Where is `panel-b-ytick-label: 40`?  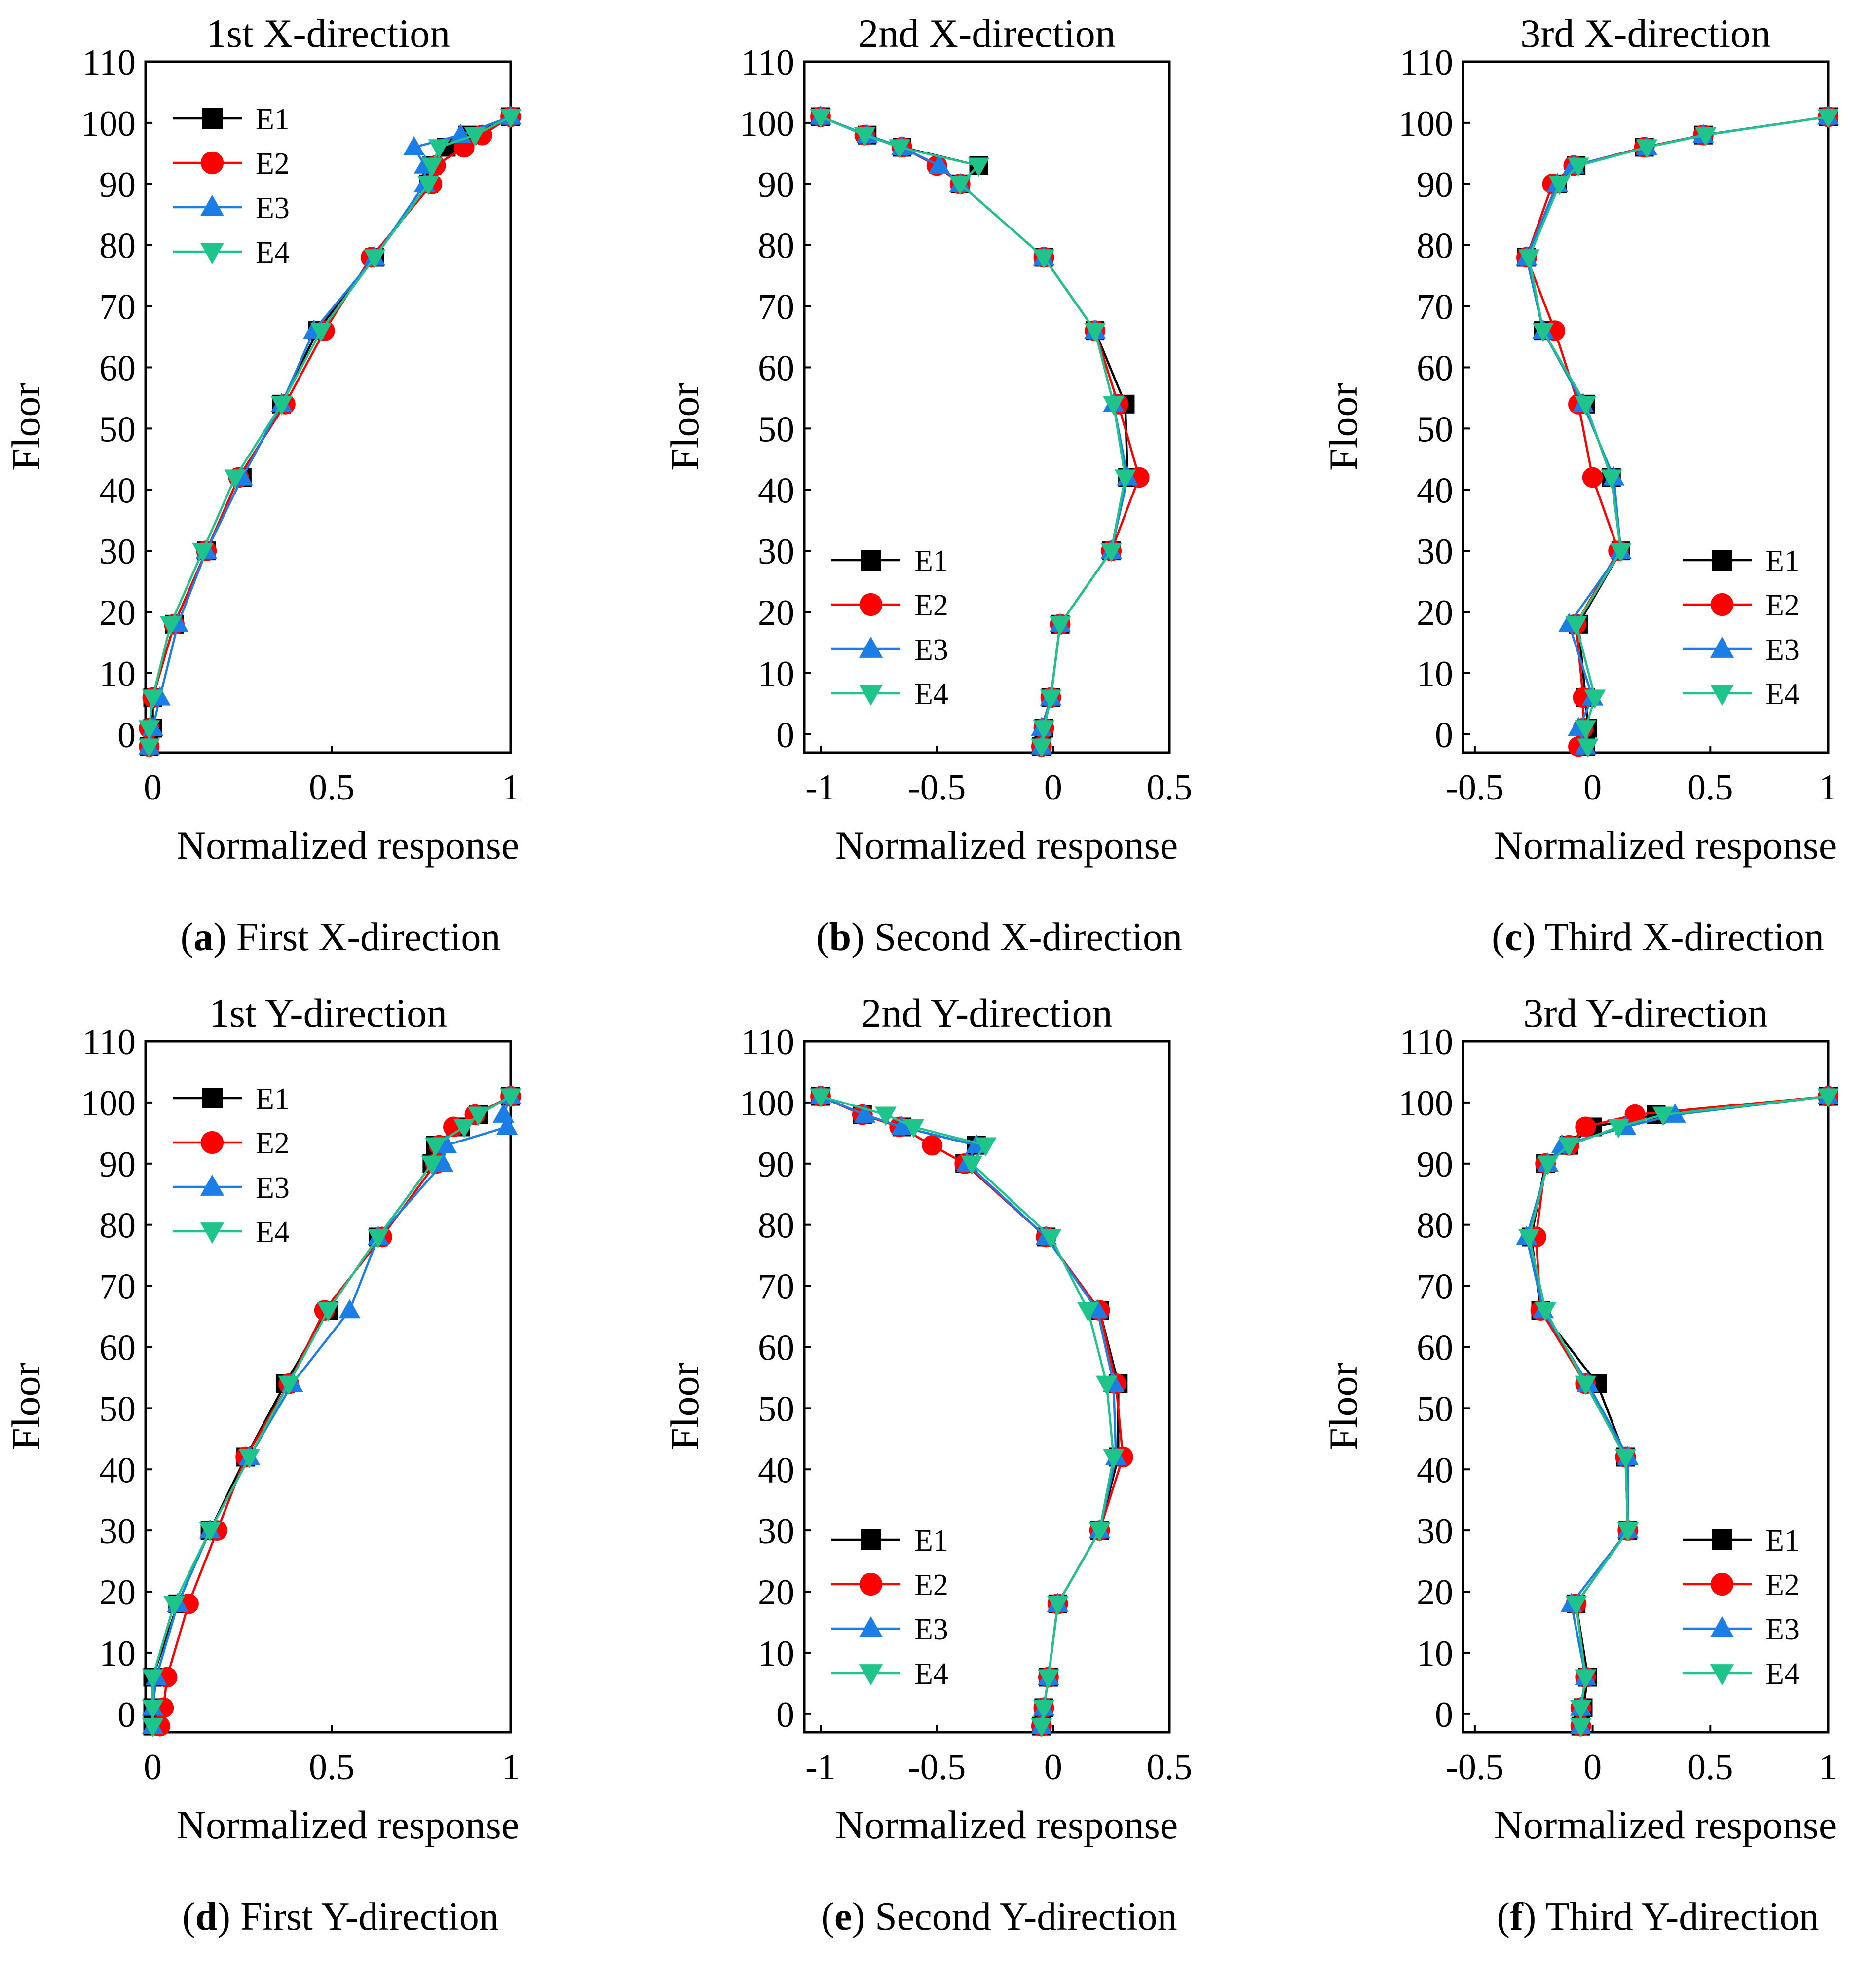
panel-b-ytick-label: 40 is located at coordinates (776, 491).